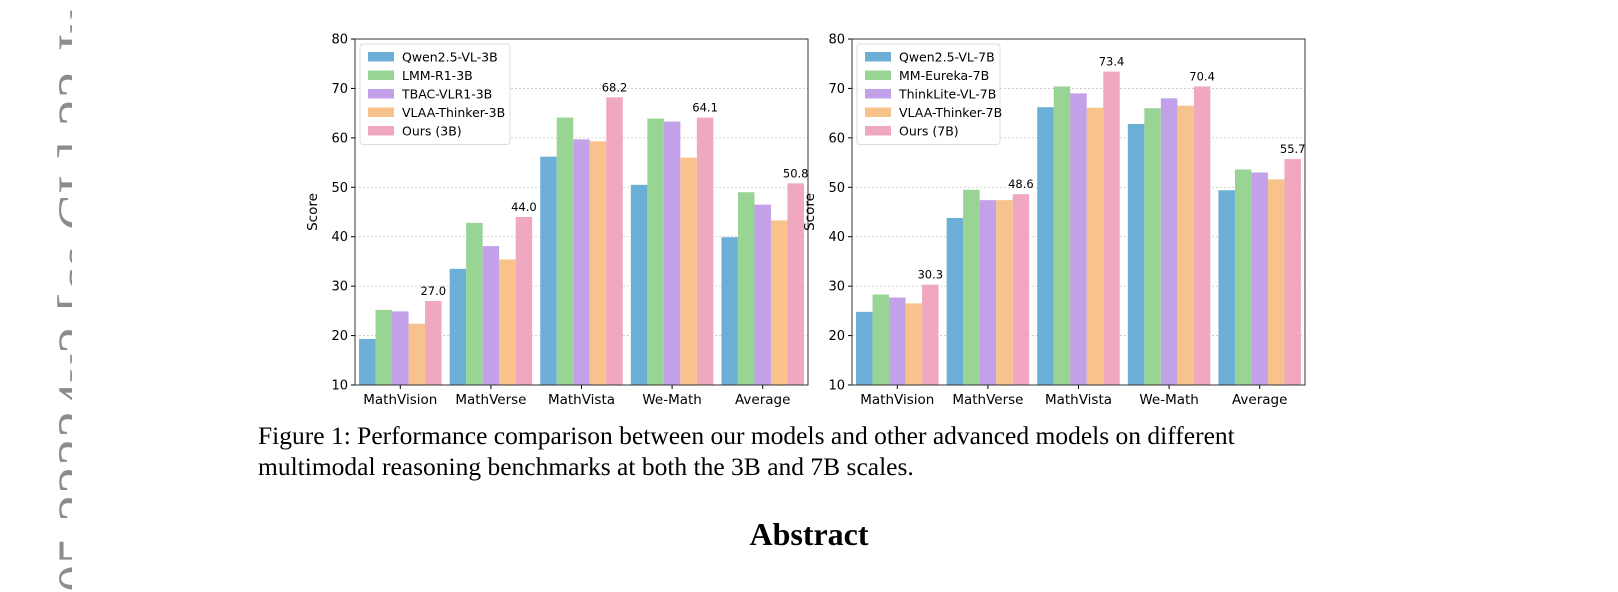 The height and width of the screenshot is (592, 1618). I want to click on bar-vlaa-thinker-3b-mathverse, so click(507, 322).